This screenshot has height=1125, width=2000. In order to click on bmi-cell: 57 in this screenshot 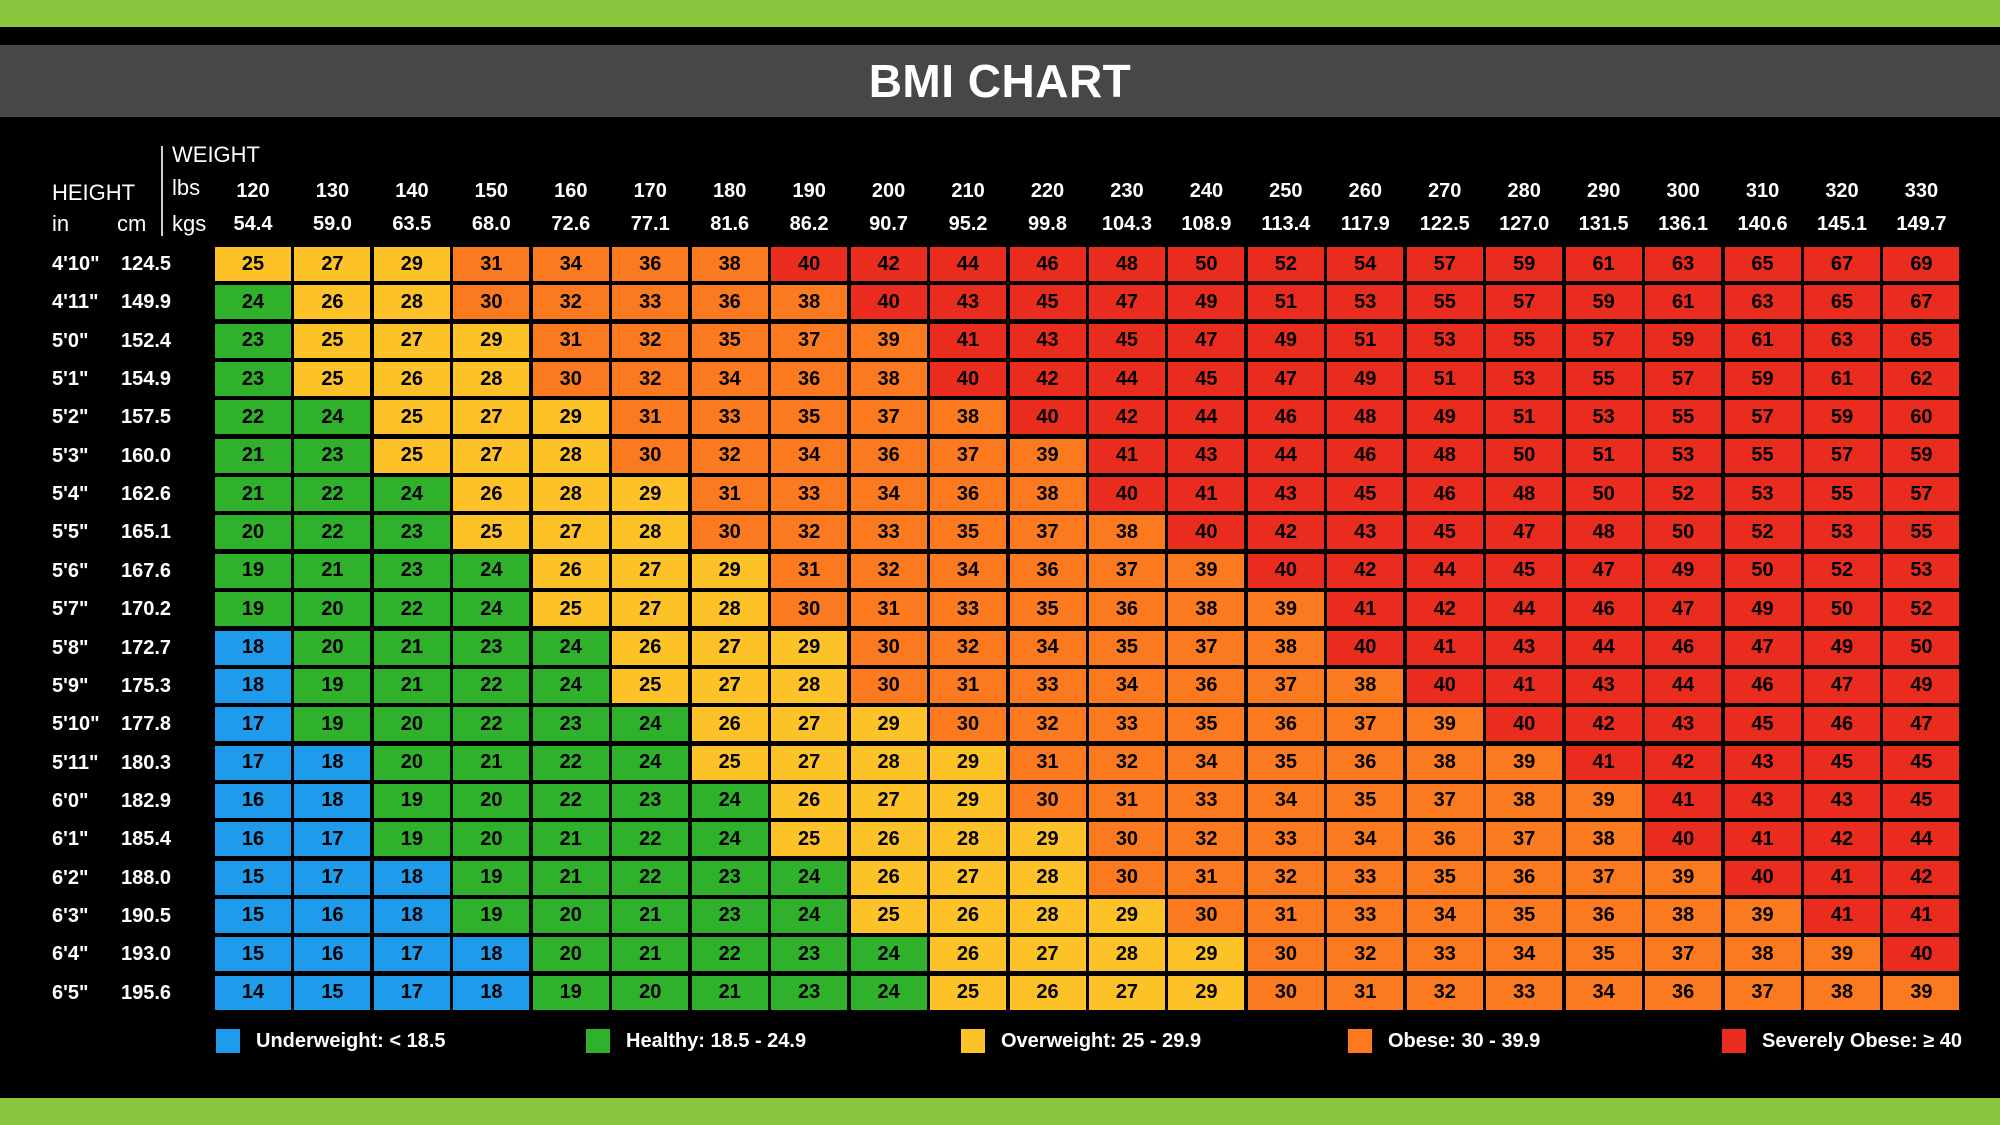, I will do `click(1842, 455)`.